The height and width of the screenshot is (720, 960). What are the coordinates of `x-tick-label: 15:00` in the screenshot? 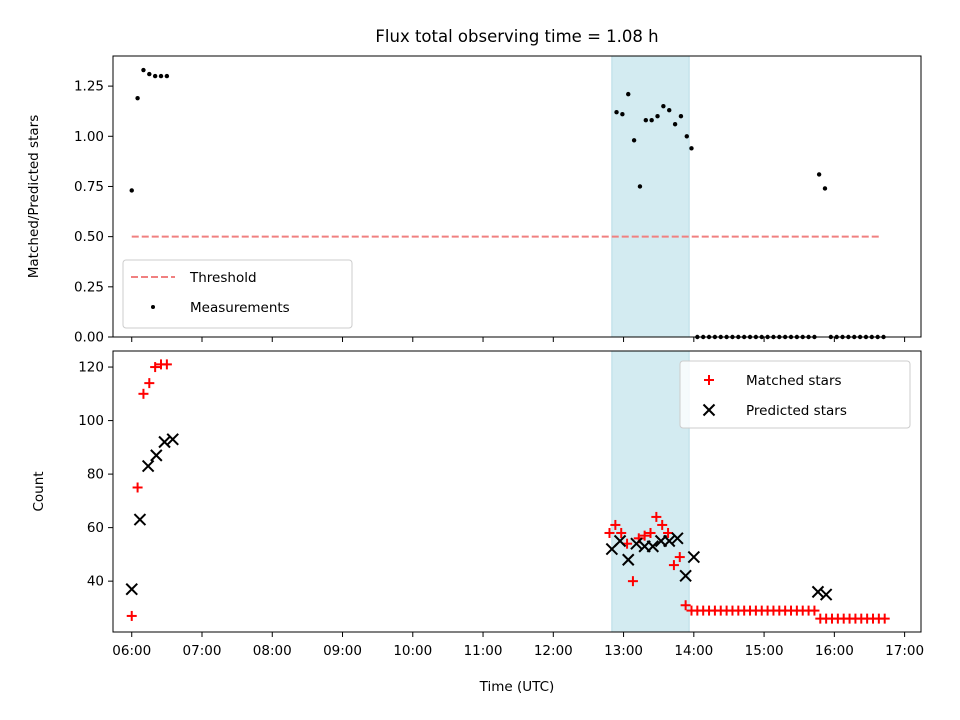 It's located at (764, 651).